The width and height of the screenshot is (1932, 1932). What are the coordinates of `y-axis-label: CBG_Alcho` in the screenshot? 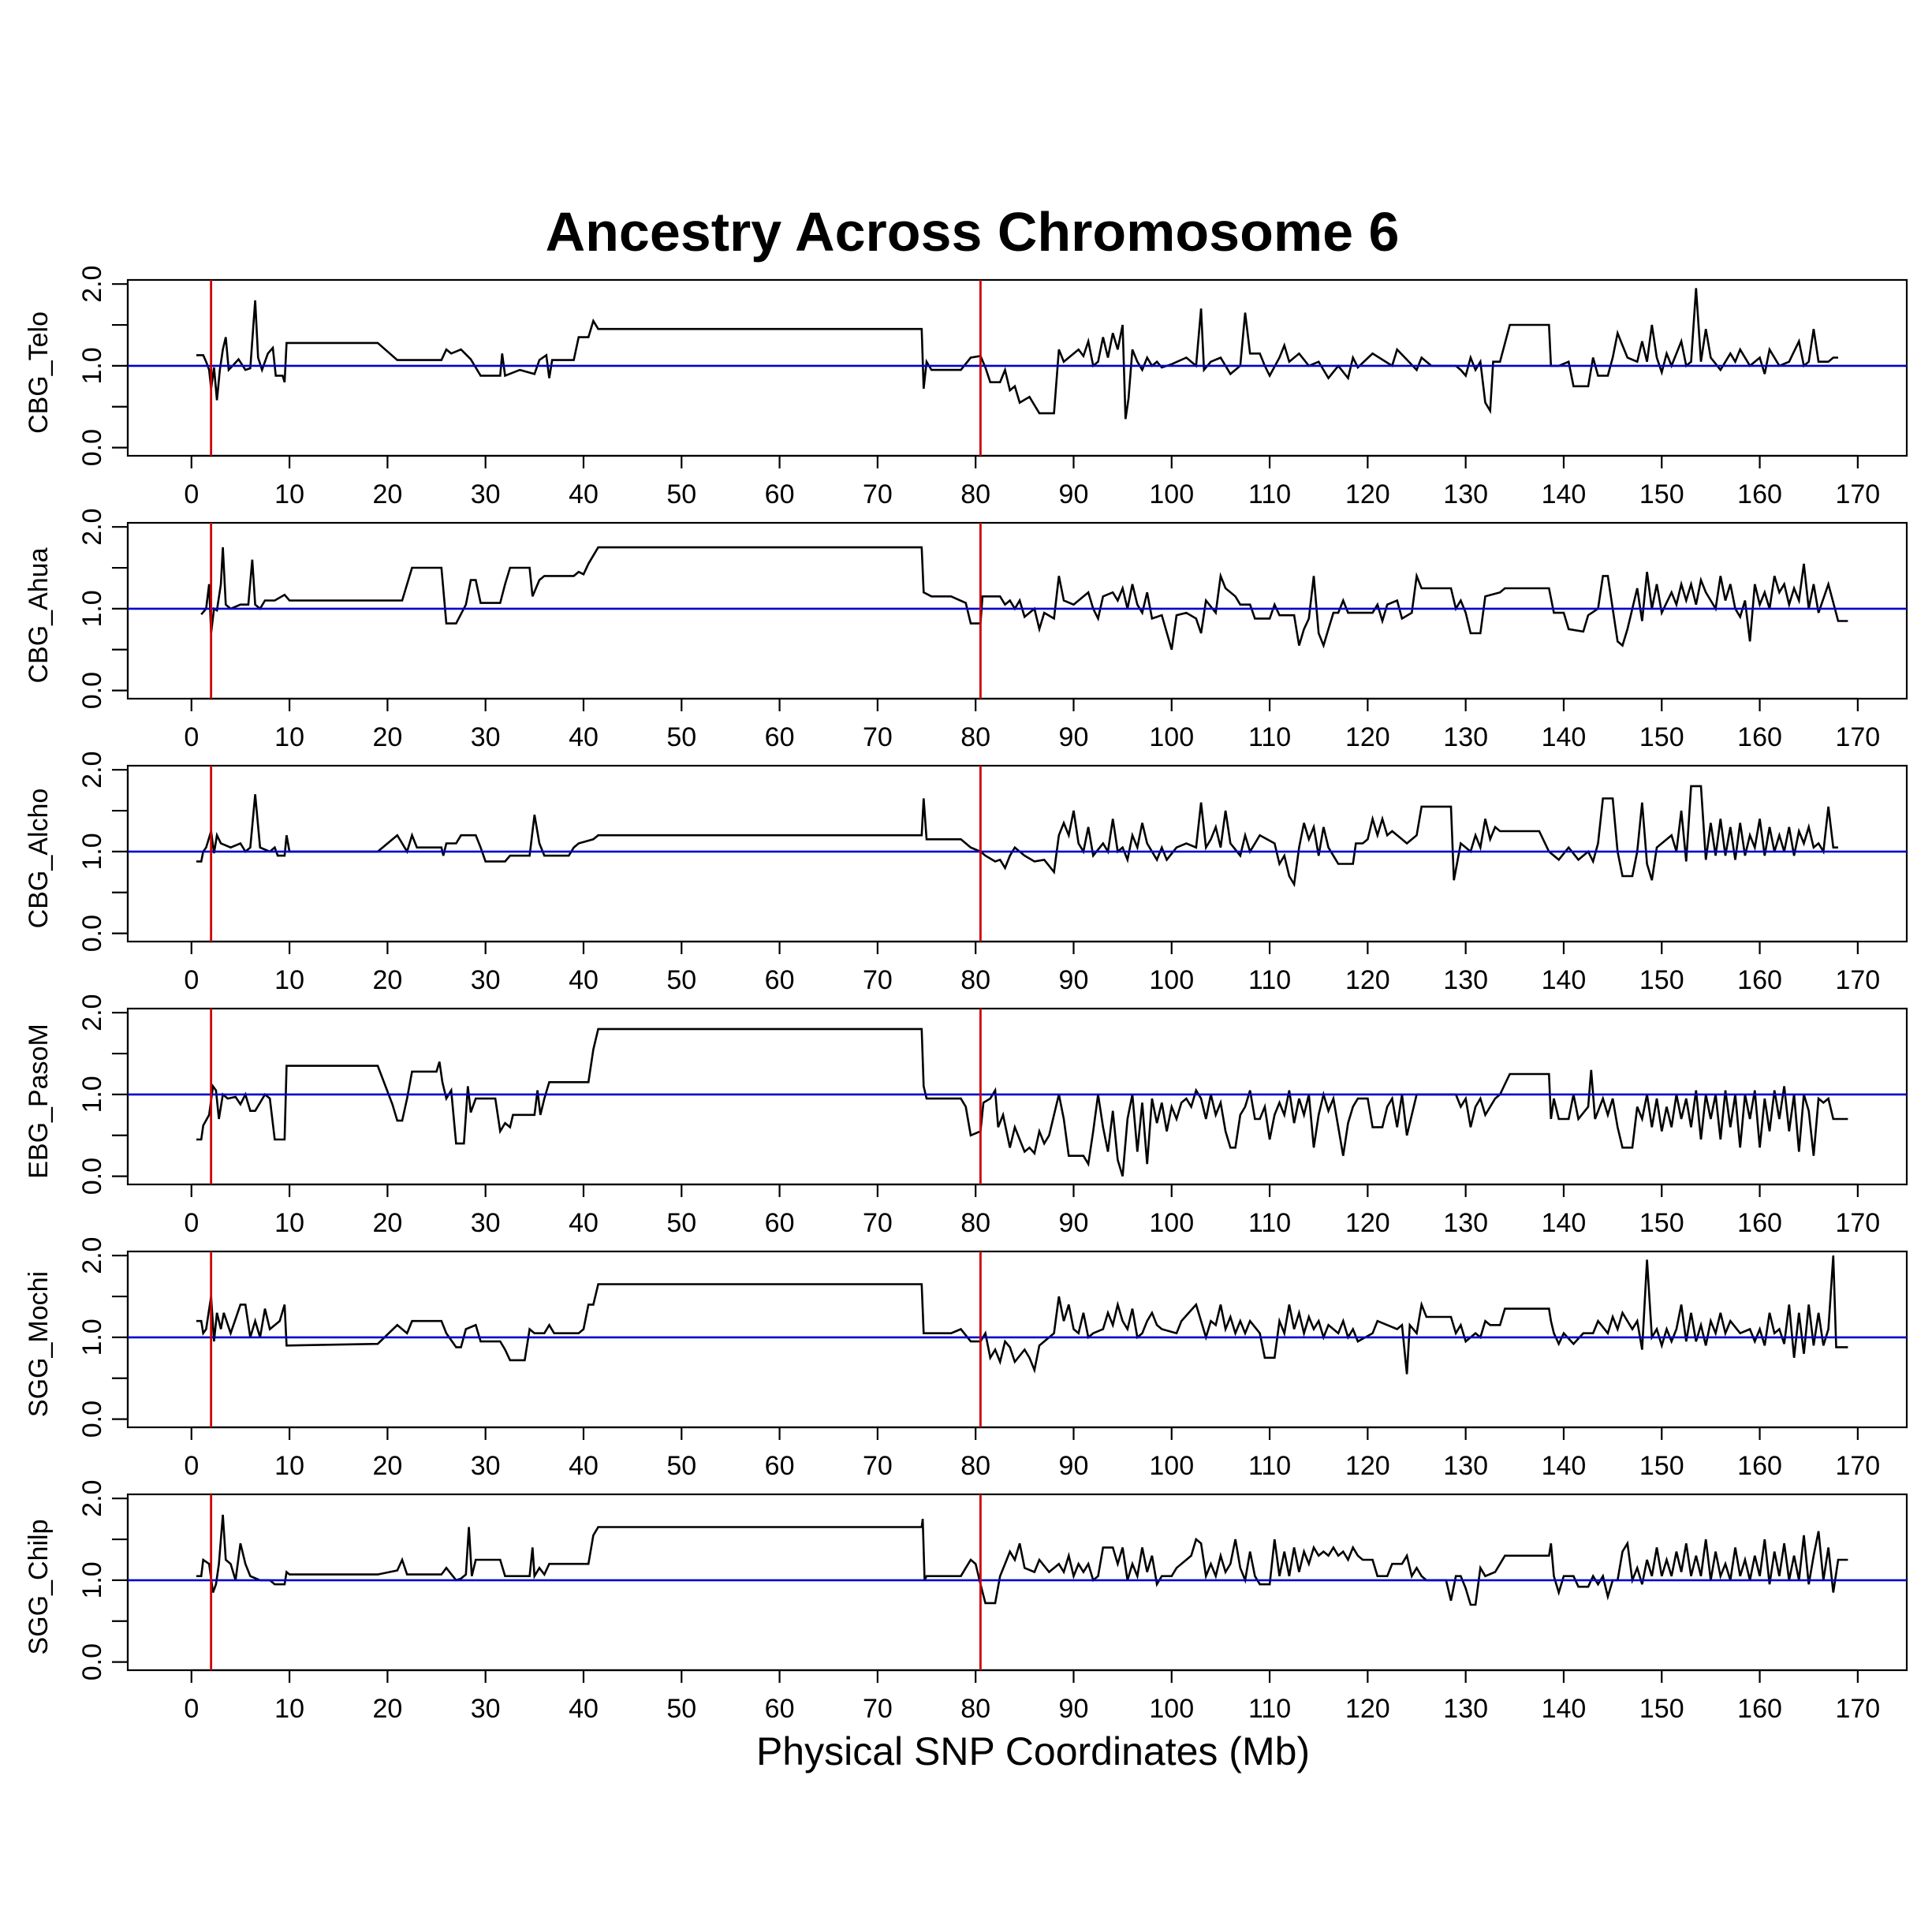 It's located at (39, 859).